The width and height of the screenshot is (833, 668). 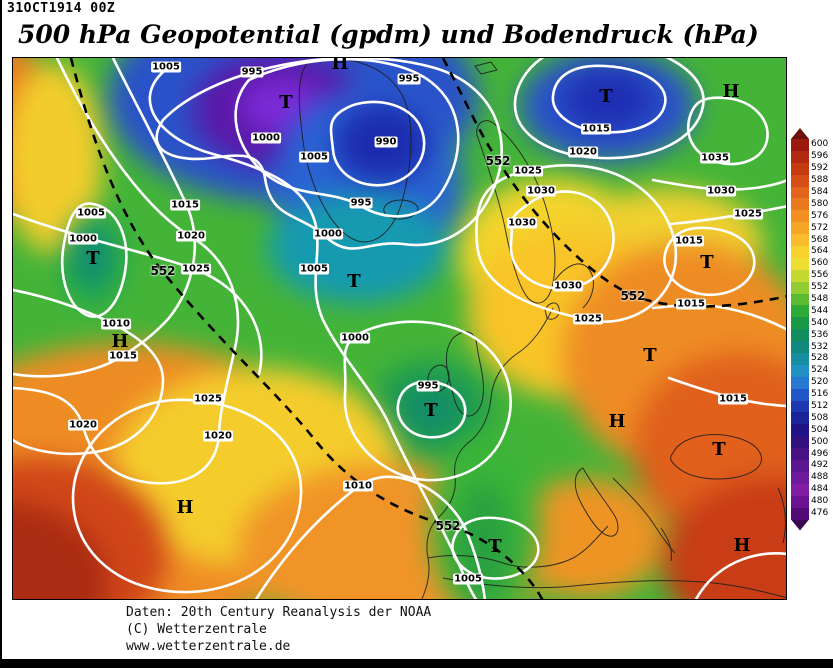 What do you see at coordinates (820, 501) in the screenshot?
I see `legend-value: 480` at bounding box center [820, 501].